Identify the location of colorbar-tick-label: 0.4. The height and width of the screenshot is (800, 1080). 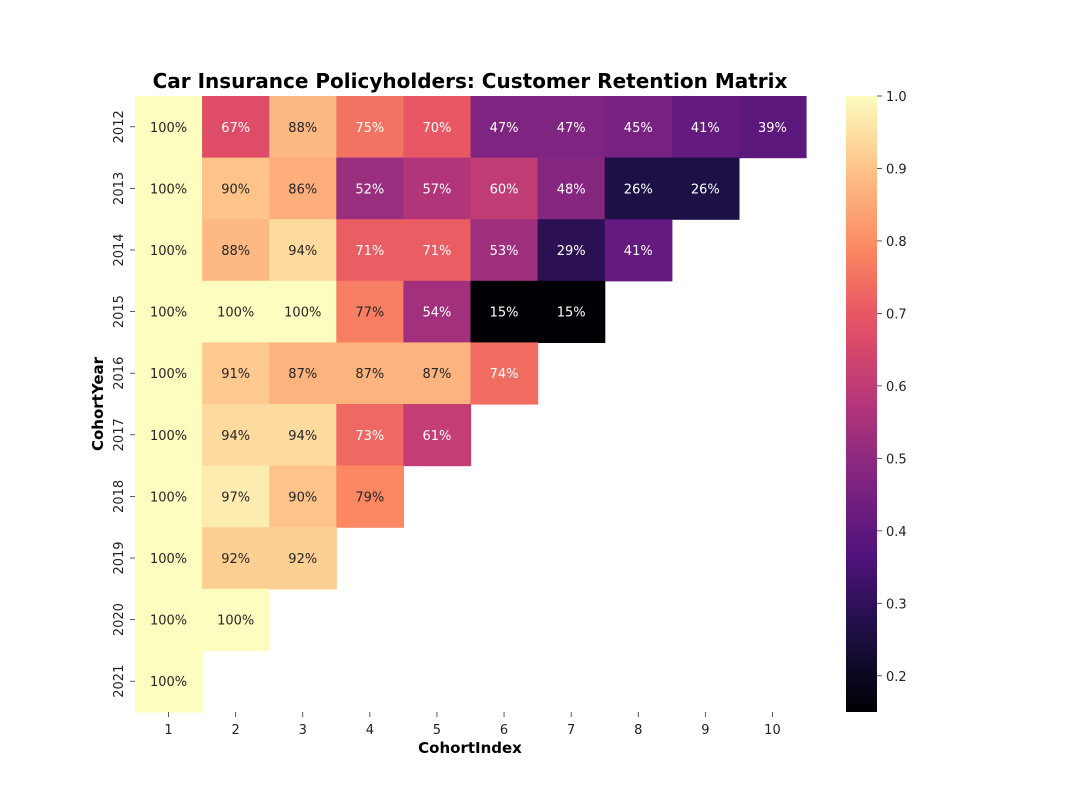
(896, 532).